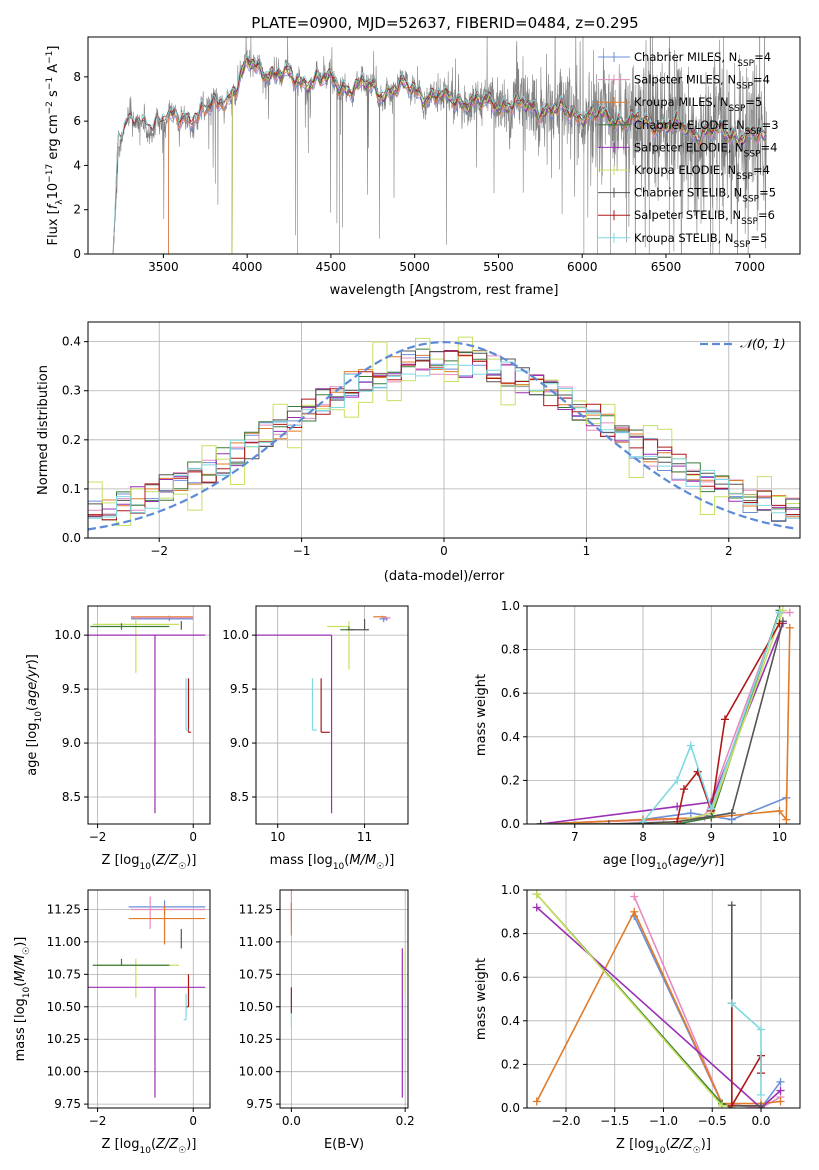  What do you see at coordinates (706, 127) in the screenshot?
I see `legend-entry: Chabrier ELODIE, NSSP=3` at bounding box center [706, 127].